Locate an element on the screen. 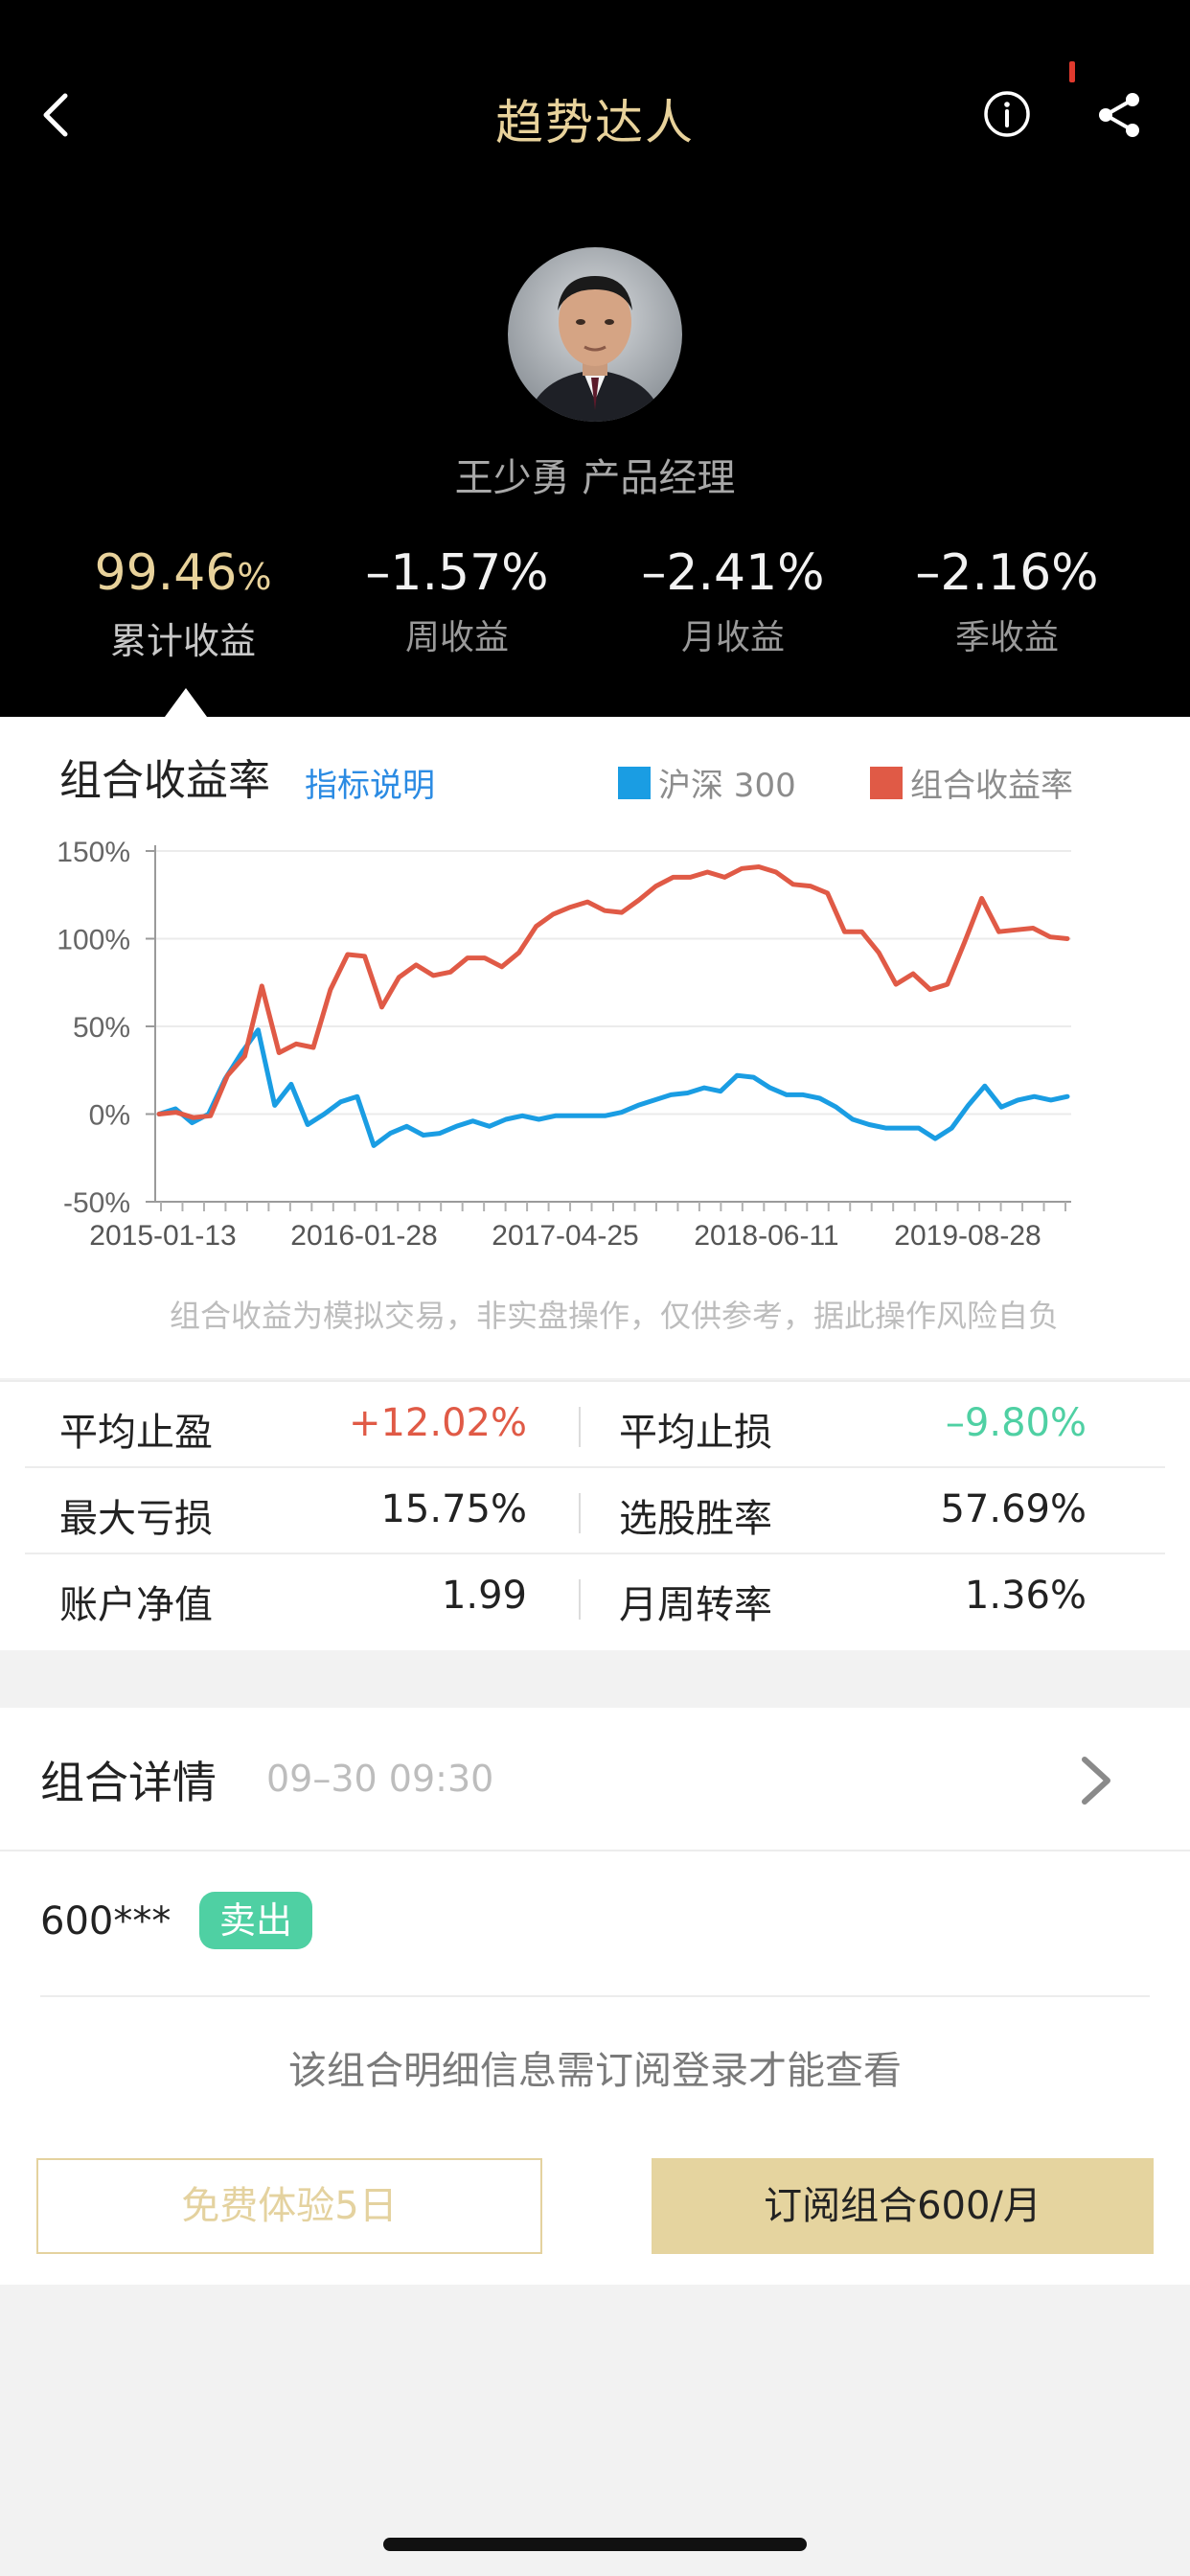 This screenshot has height=2576, width=1190. metric-label: 选股胜率 is located at coordinates (696, 1519).